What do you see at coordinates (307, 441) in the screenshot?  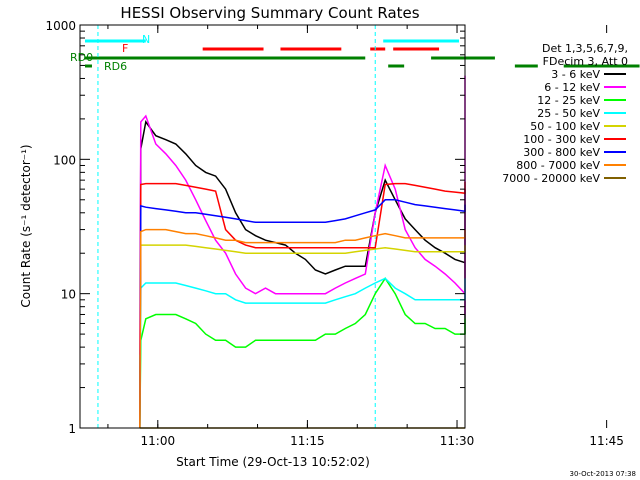 I see `x-tick-label: 11:15` at bounding box center [307, 441].